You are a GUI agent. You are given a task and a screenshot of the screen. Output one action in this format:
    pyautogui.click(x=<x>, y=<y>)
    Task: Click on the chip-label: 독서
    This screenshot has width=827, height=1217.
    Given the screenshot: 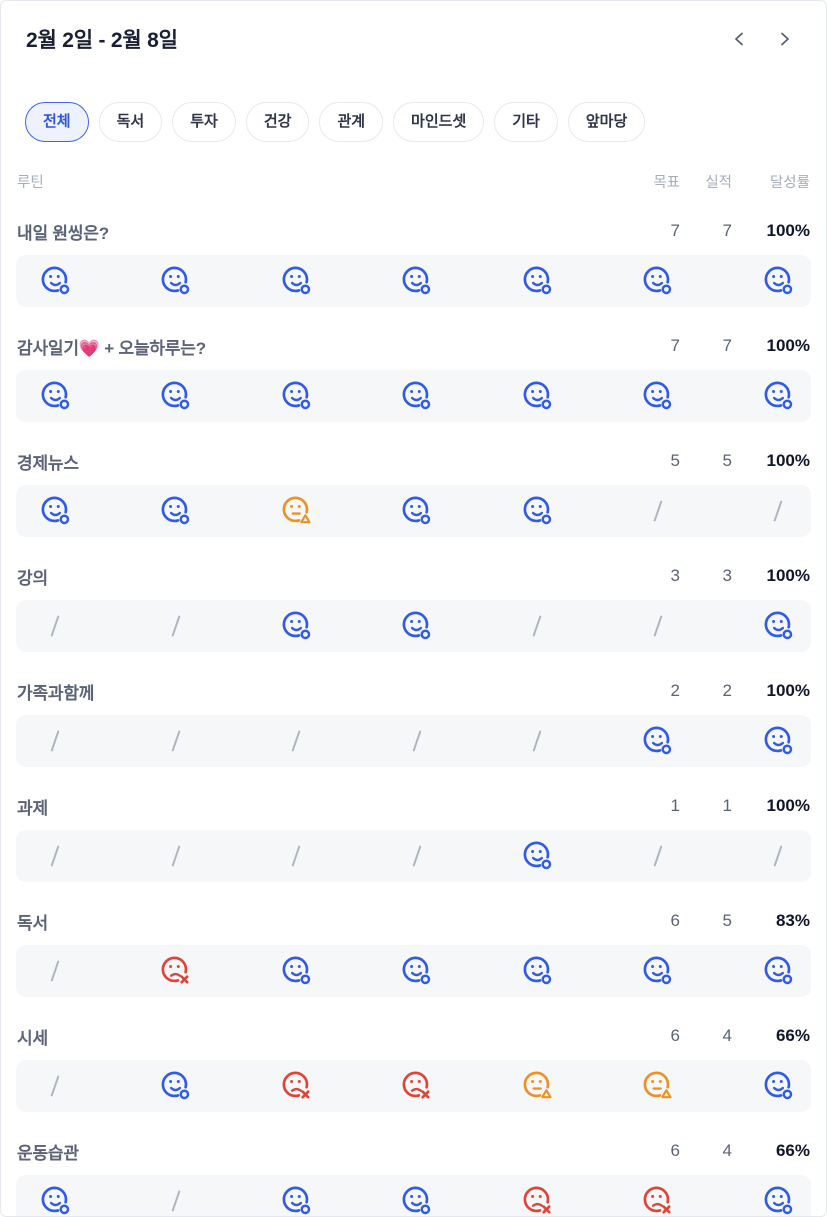 What is the action you would take?
    pyautogui.click(x=130, y=121)
    